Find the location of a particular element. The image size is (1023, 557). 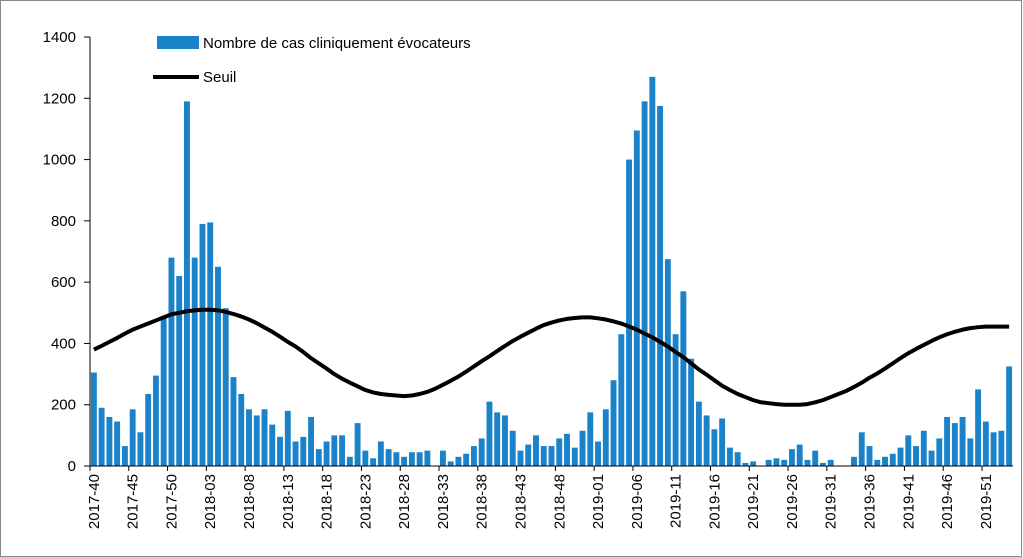

x-tick-label: 2019-01 is located at coordinates (598, 501).